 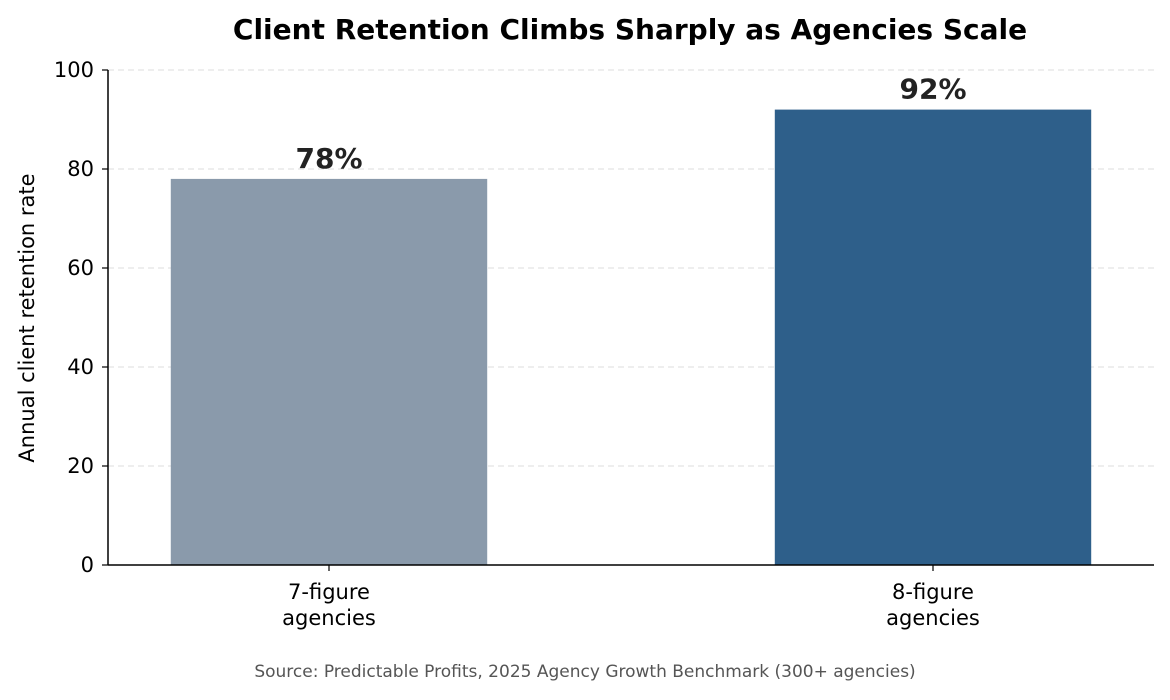 I want to click on y-axis-label: Annual client retention rate, so click(x=27, y=317).